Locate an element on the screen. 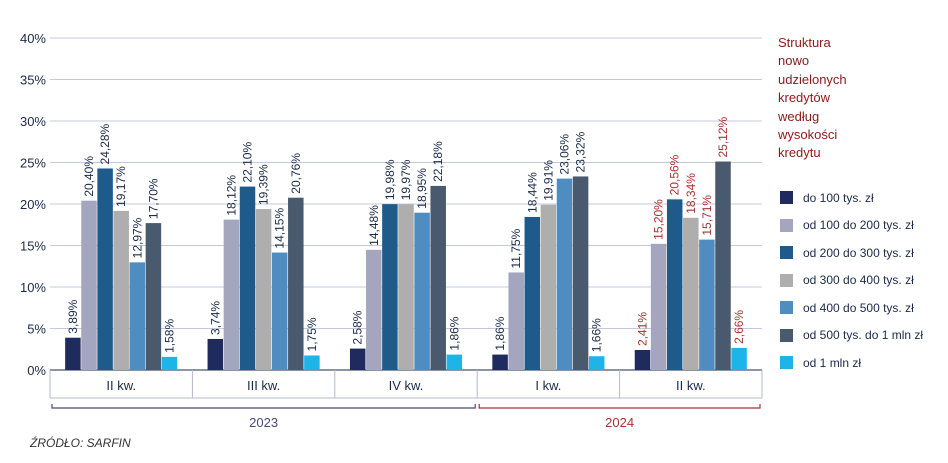 The width and height of the screenshot is (948, 463). data-label: 3,89% is located at coordinates (73, 316).